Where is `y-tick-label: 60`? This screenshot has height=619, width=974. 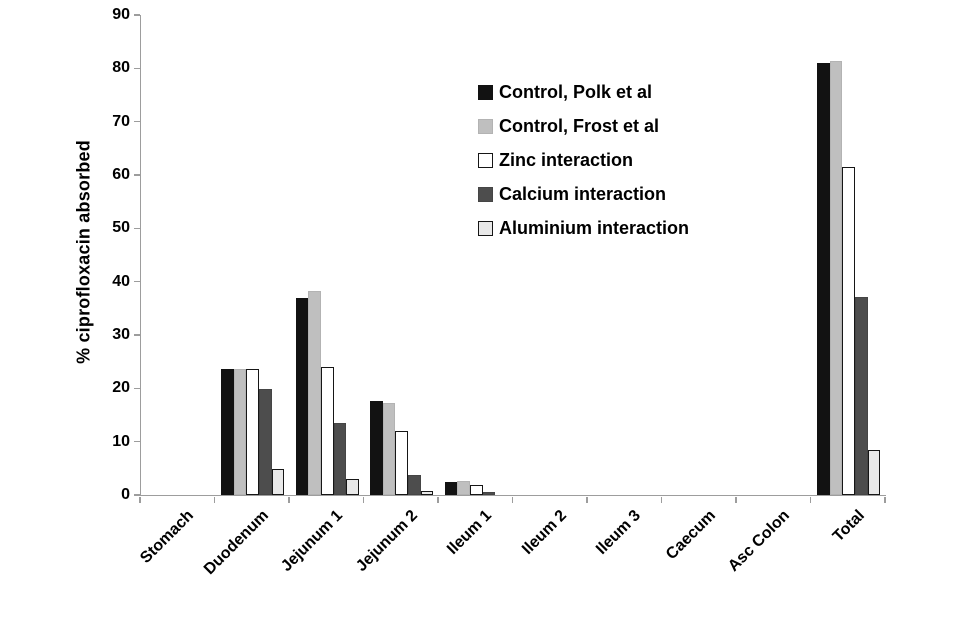
y-tick-label: 60 is located at coordinates (121, 174).